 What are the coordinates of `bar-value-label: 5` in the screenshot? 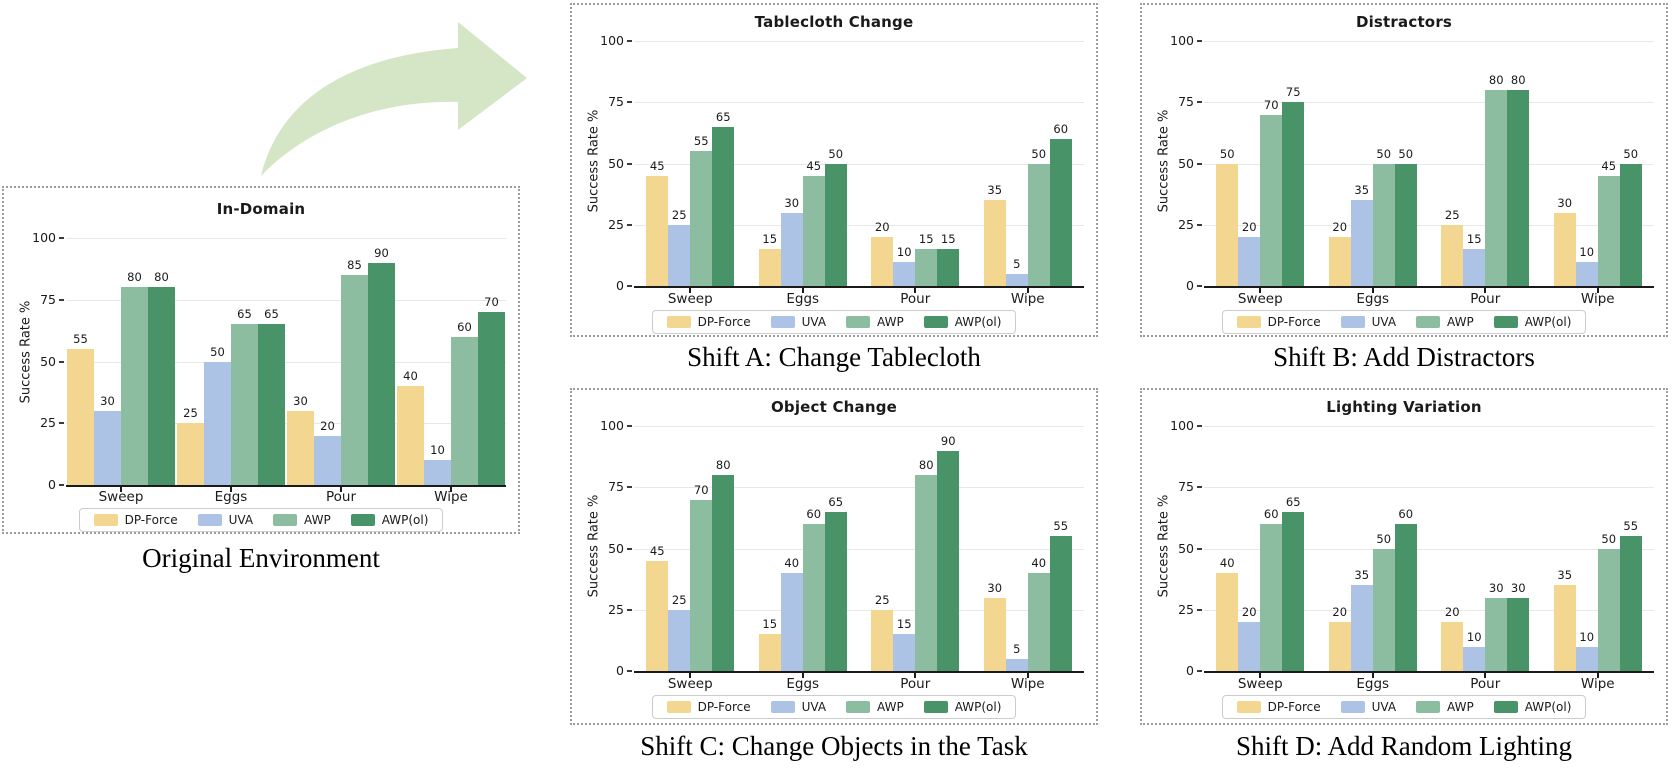 It's located at (1017, 648).